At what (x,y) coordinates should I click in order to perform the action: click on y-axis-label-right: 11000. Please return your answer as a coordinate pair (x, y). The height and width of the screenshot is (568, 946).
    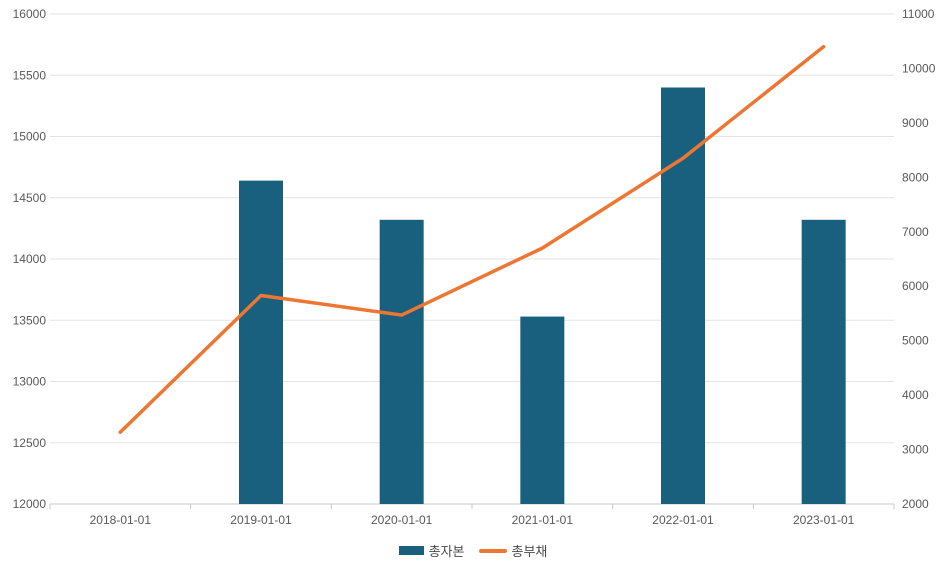
    Looking at the image, I should click on (918, 14).